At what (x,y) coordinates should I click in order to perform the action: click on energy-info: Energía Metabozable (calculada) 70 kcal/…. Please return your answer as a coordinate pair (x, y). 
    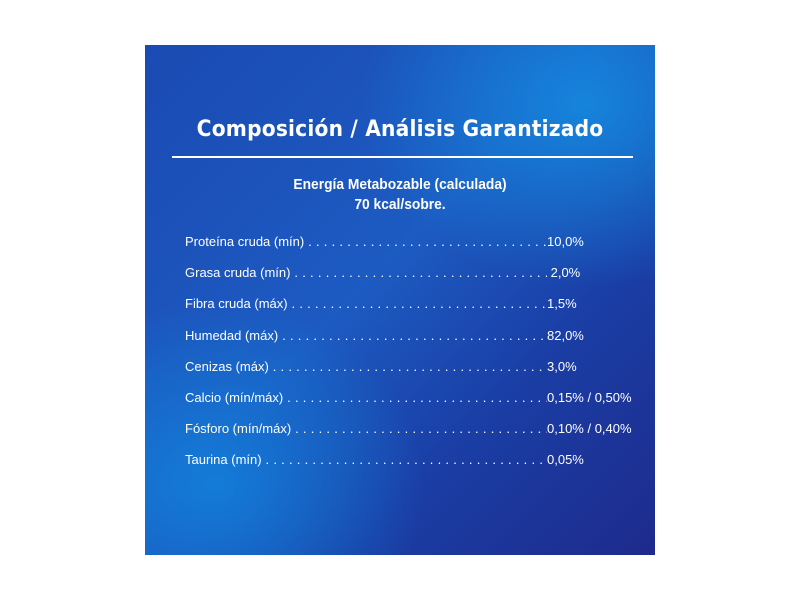
    Looking at the image, I should click on (400, 195).